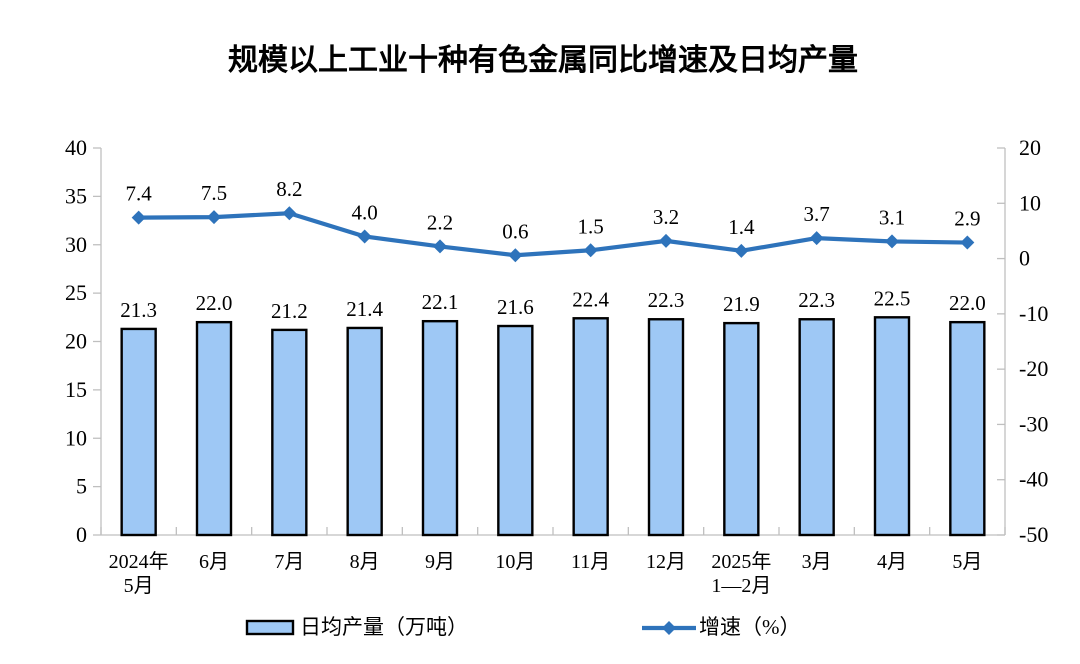 The image size is (1080, 664). Describe the element at coordinates (139, 194) in the screenshot. I see `line-data-label: 7.4` at that location.